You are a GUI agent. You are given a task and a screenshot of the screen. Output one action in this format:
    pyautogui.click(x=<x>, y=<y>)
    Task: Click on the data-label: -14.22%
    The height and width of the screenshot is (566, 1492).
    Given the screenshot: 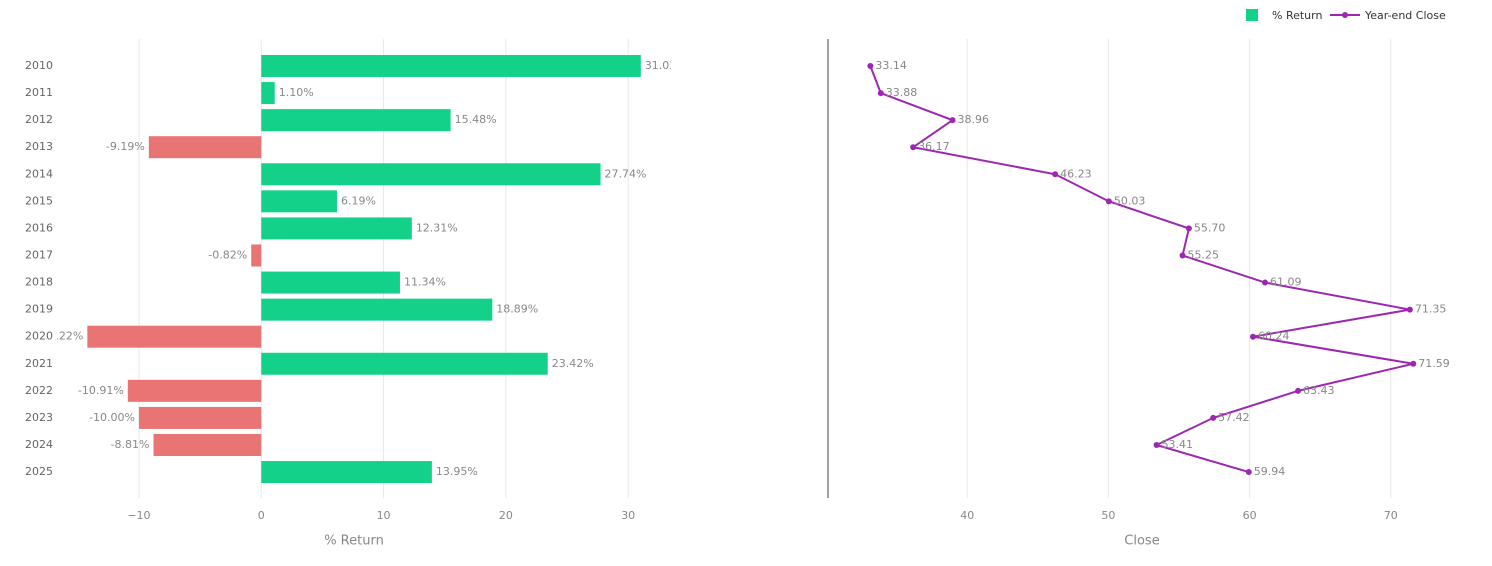 What is the action you would take?
    pyautogui.click(x=60, y=336)
    